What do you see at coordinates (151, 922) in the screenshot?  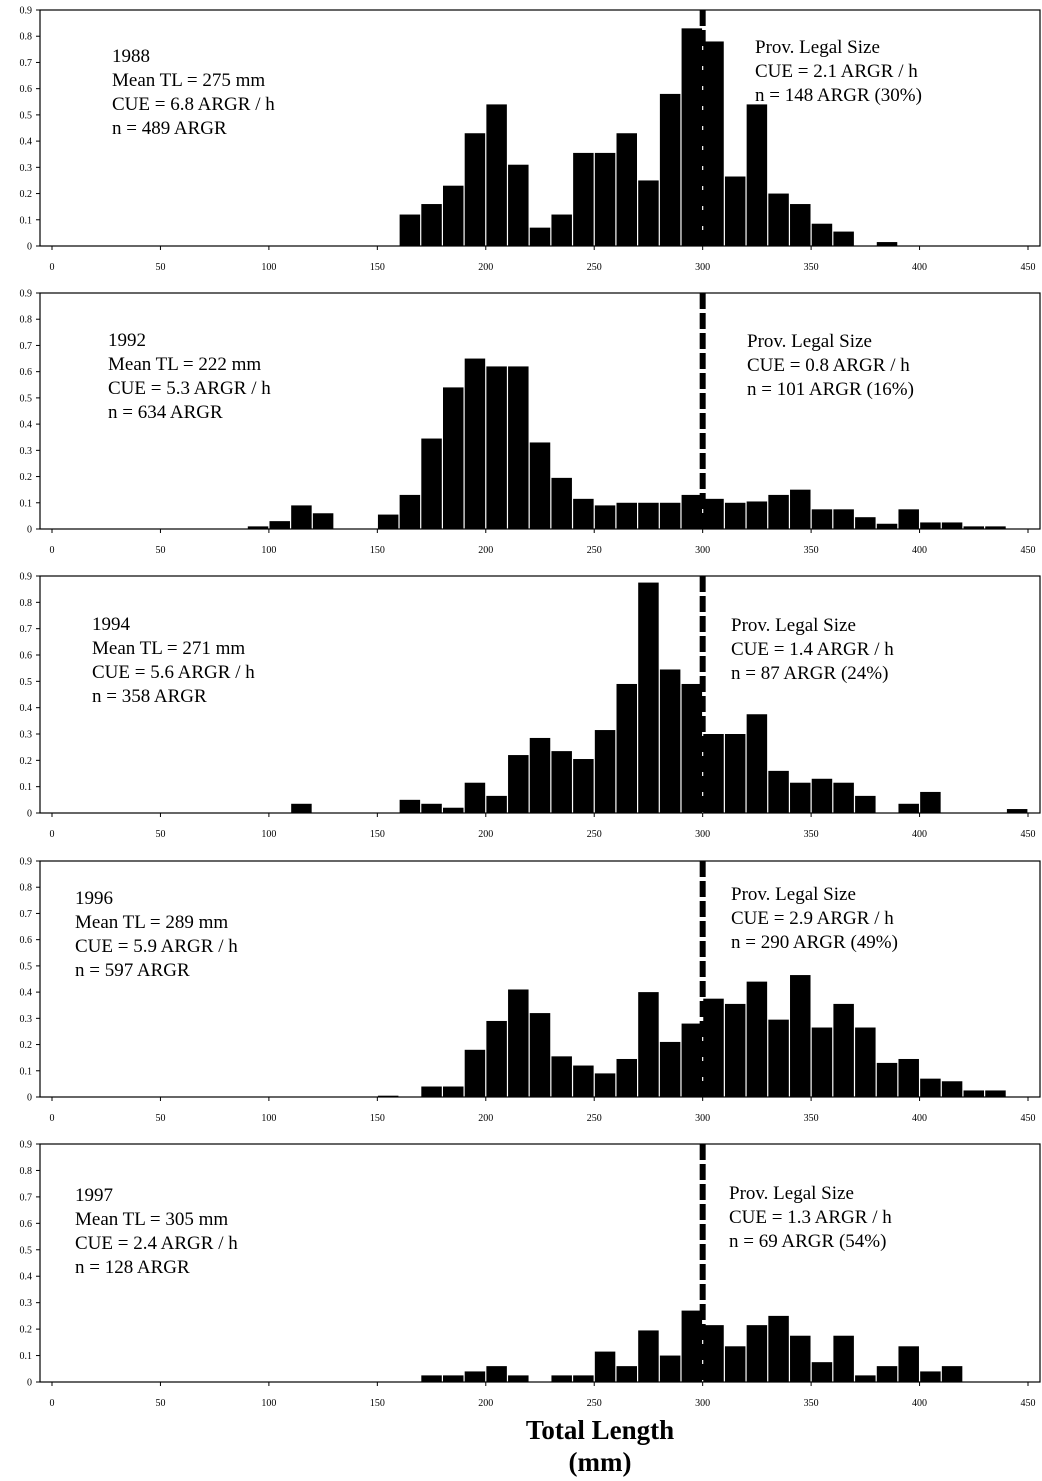 I see `annotation-left-line: Mean TL = 289 mm` at bounding box center [151, 922].